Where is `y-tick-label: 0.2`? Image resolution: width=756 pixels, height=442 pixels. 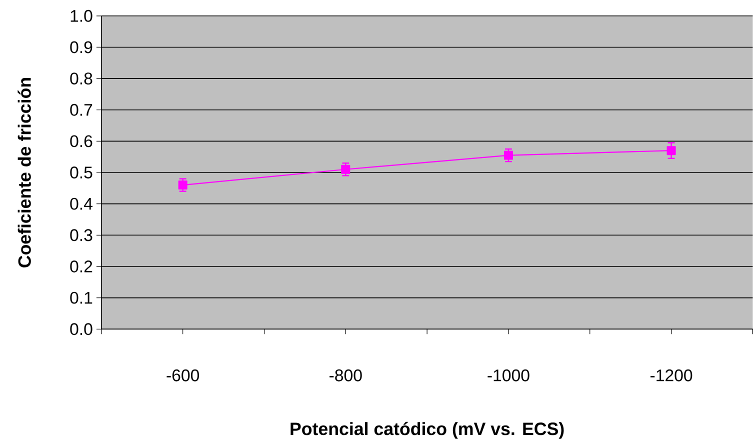 y-tick-label: 0.2 is located at coordinates (81, 266).